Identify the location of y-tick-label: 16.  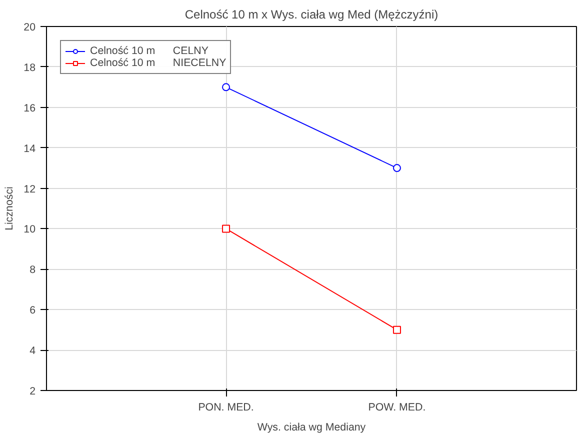
(30, 108).